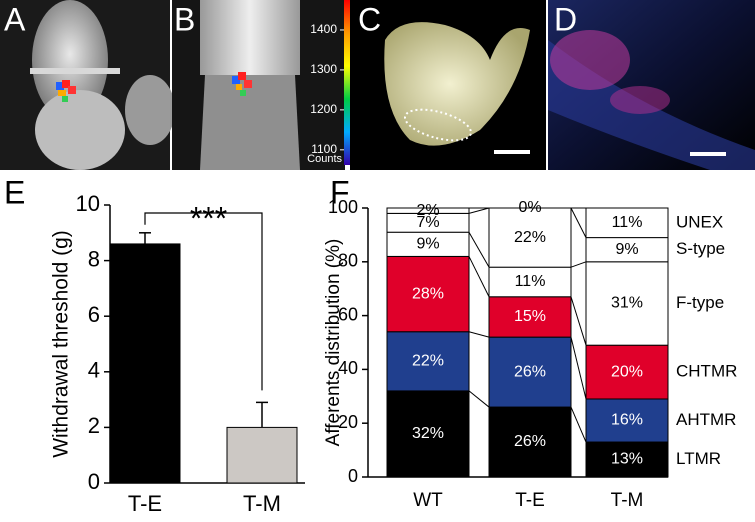 The height and width of the screenshot is (522, 755). Describe the element at coordinates (184, 19) in the screenshot. I see `panel-label: B` at that location.